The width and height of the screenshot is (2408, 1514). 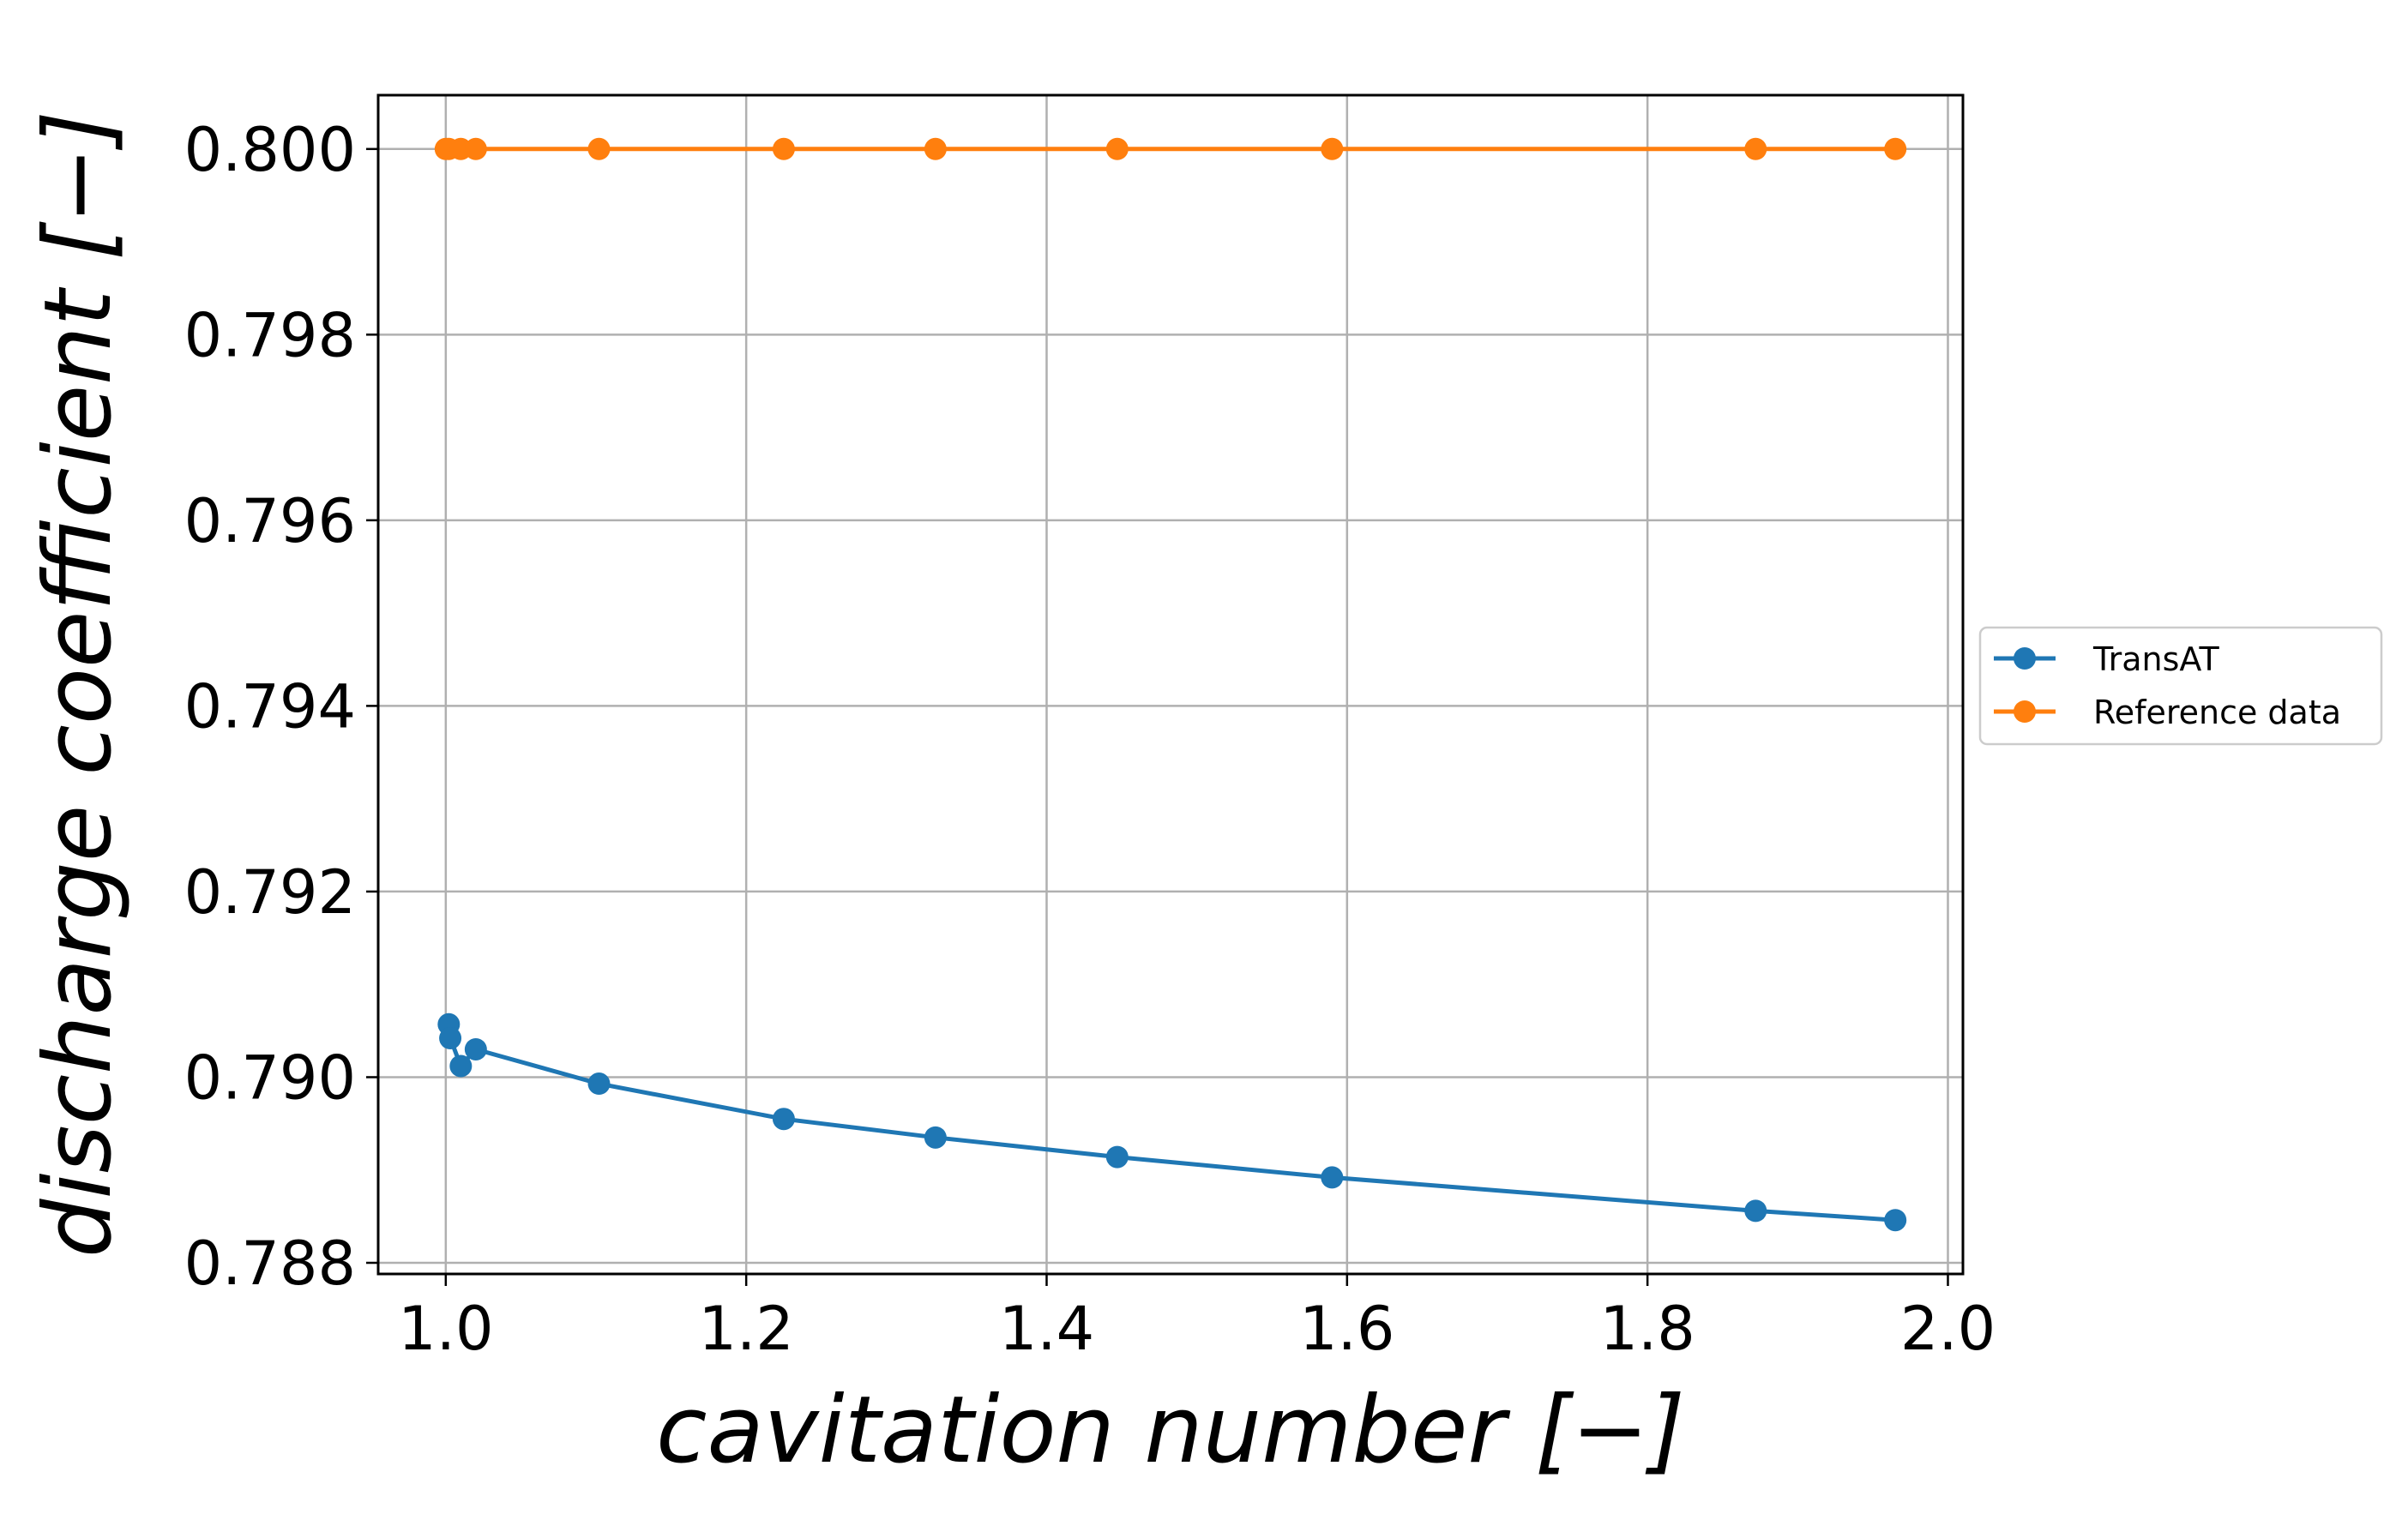 What do you see at coordinates (270, 1077) in the screenshot?
I see `y-tick-label: 0.790` at bounding box center [270, 1077].